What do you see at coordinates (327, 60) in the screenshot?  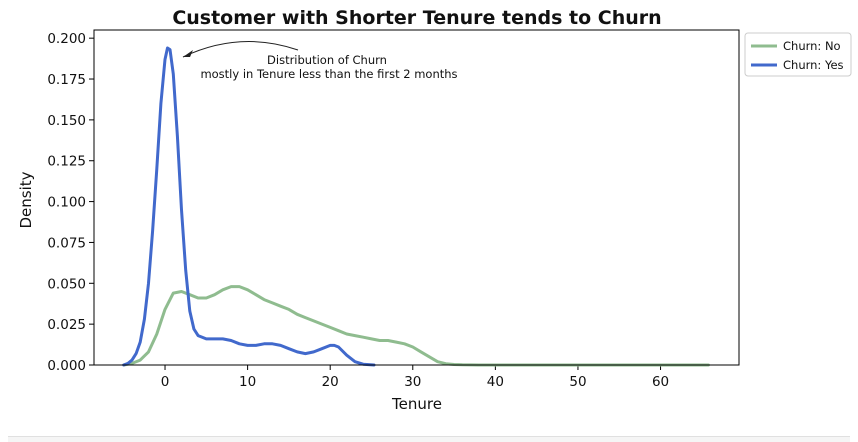 I see `annotation-text-line1: Distribution of Churn` at bounding box center [327, 60].